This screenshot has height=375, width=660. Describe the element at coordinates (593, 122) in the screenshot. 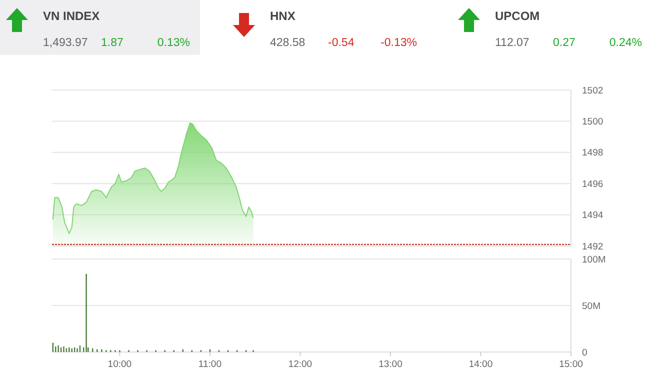

I see `y-tick-label: 1500` at that location.